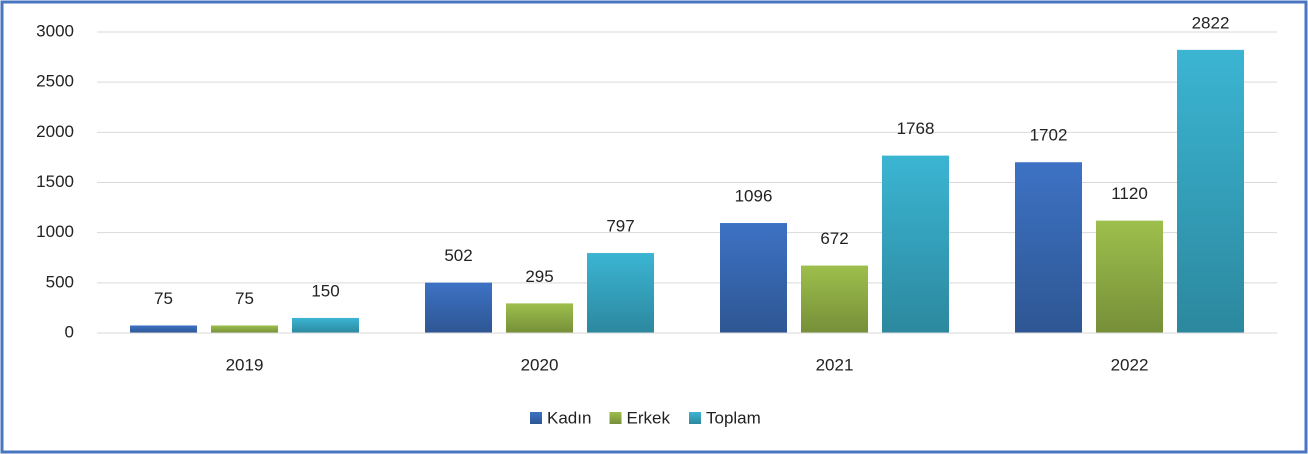 The width and height of the screenshot is (1308, 454). Describe the element at coordinates (834, 238) in the screenshot. I see `data-label: 672` at that location.